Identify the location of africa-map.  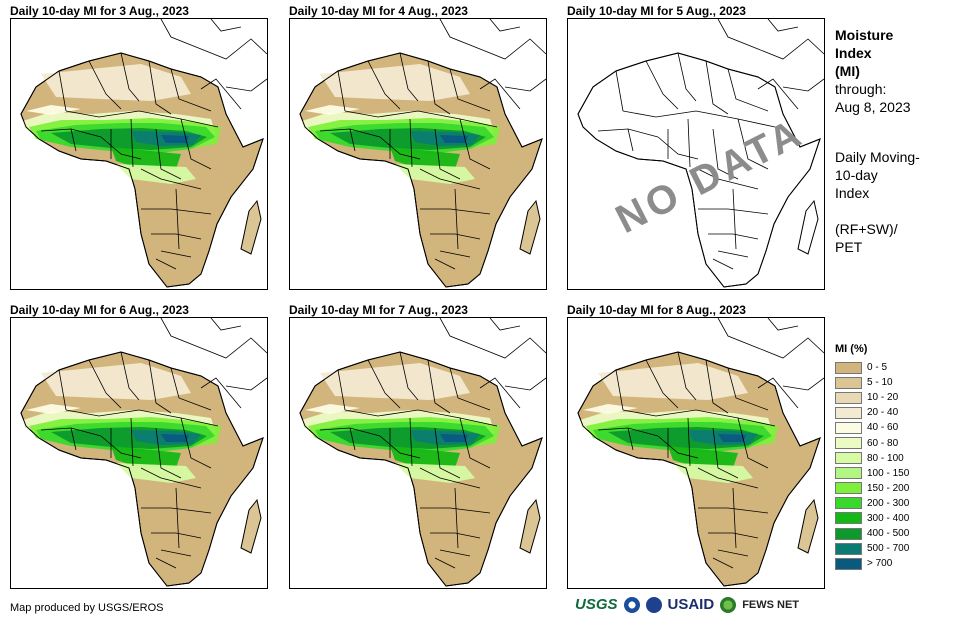
(422, 153).